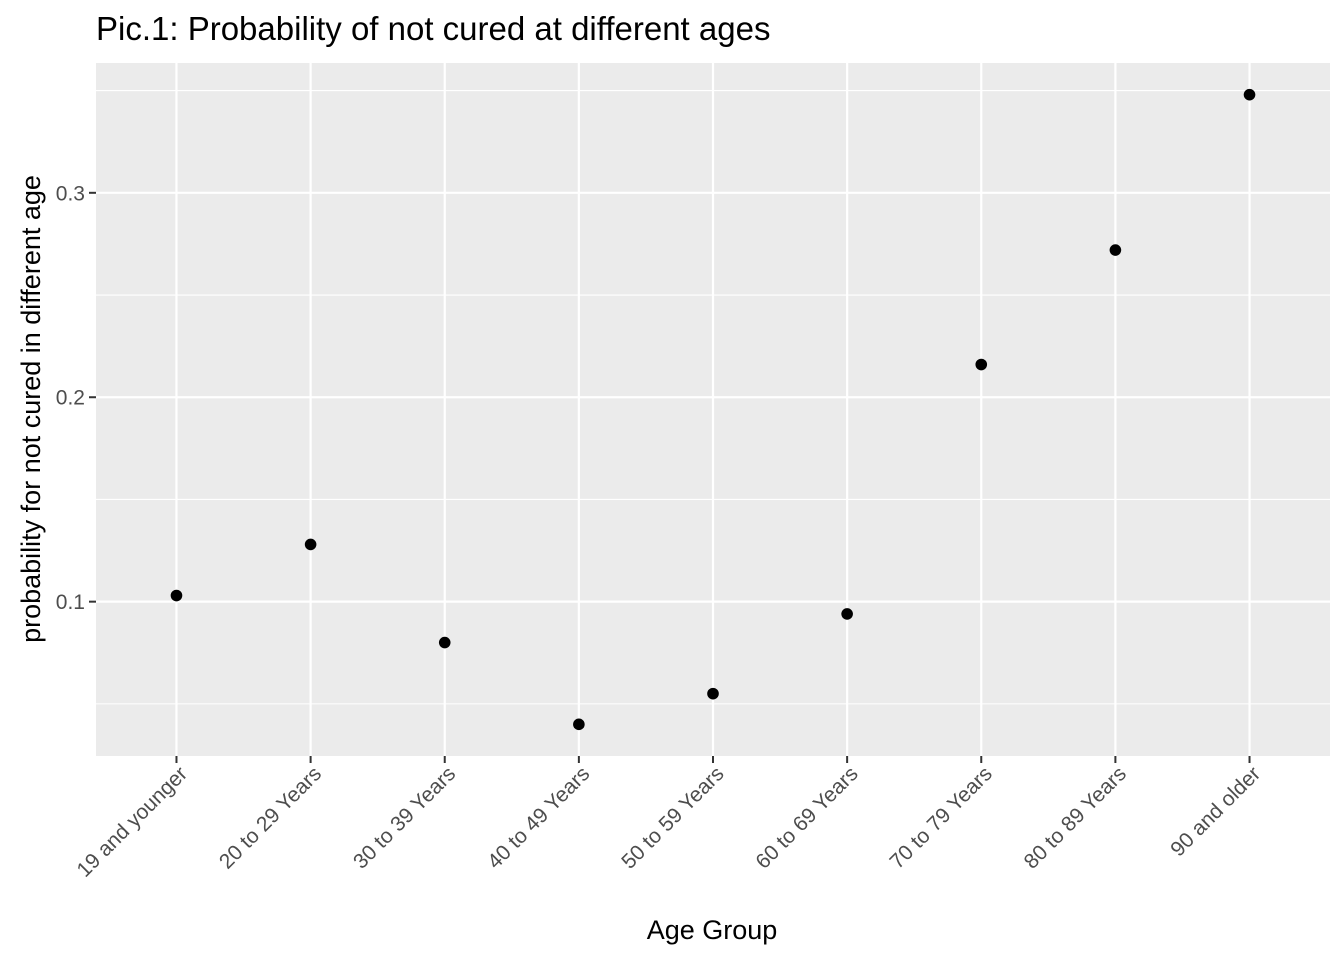 This screenshot has width=1344, height=960. Describe the element at coordinates (1075, 817) in the screenshot. I see `x-tick-label: 80 to 89 Years` at that location.